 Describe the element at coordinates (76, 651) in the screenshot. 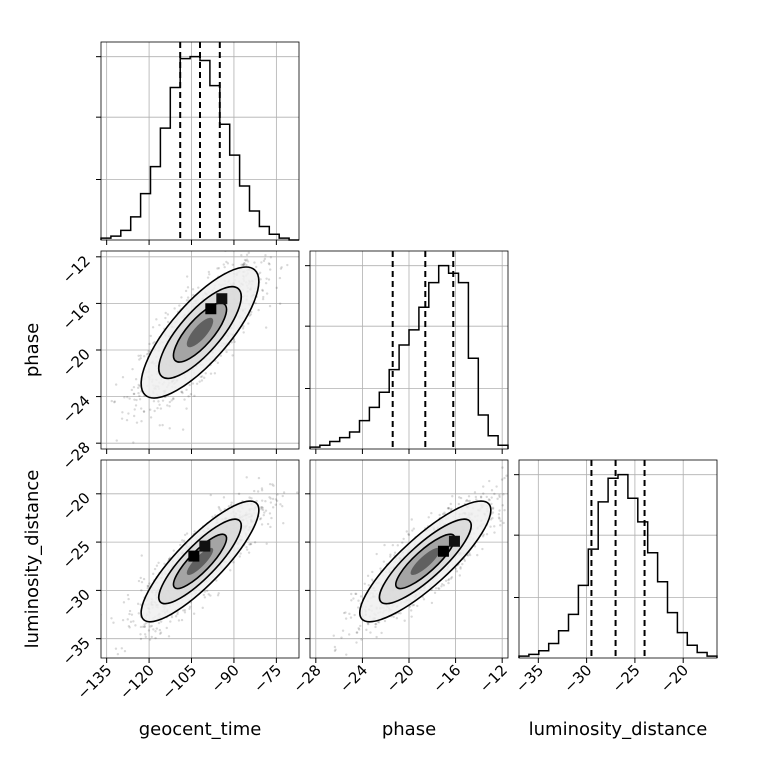

I see `y-tick-label-luminosity_distance: −35` at that location.